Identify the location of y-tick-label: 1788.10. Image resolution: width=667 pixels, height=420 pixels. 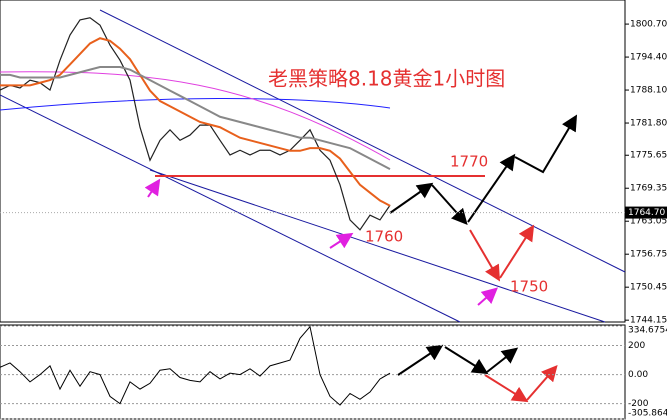
(648, 91).